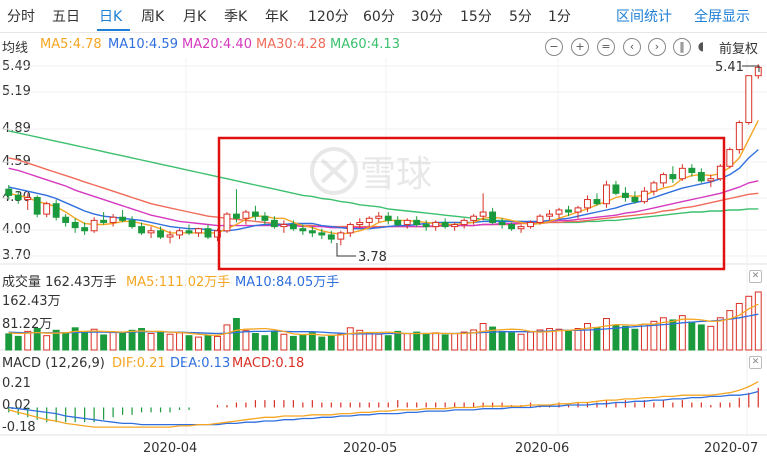  I want to click on price-adjust-selector: 前复权, so click(739, 49).